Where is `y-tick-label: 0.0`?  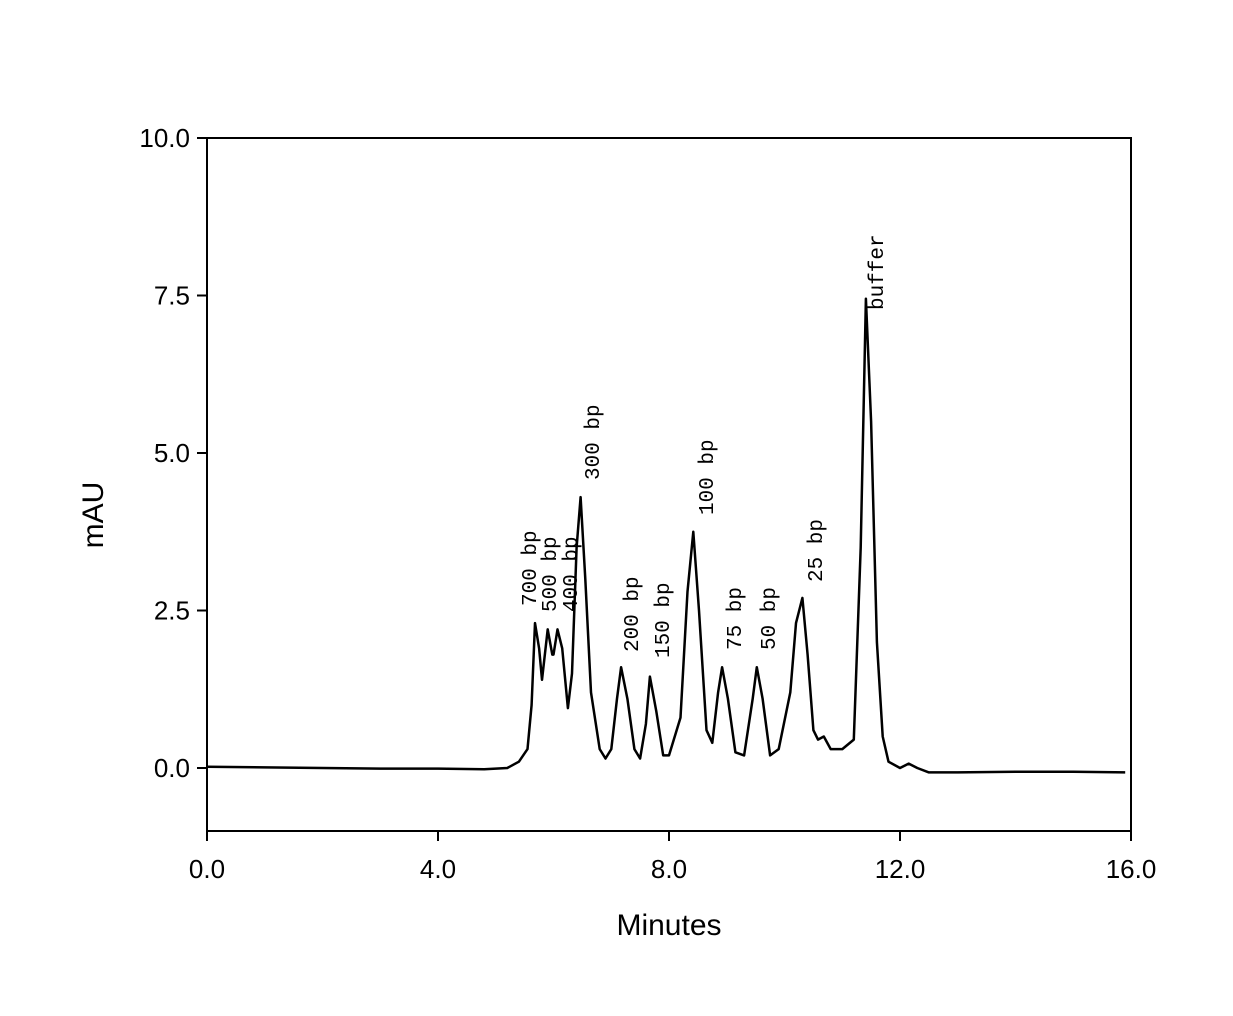
y-tick-label: 0.0 is located at coordinates (172, 768).